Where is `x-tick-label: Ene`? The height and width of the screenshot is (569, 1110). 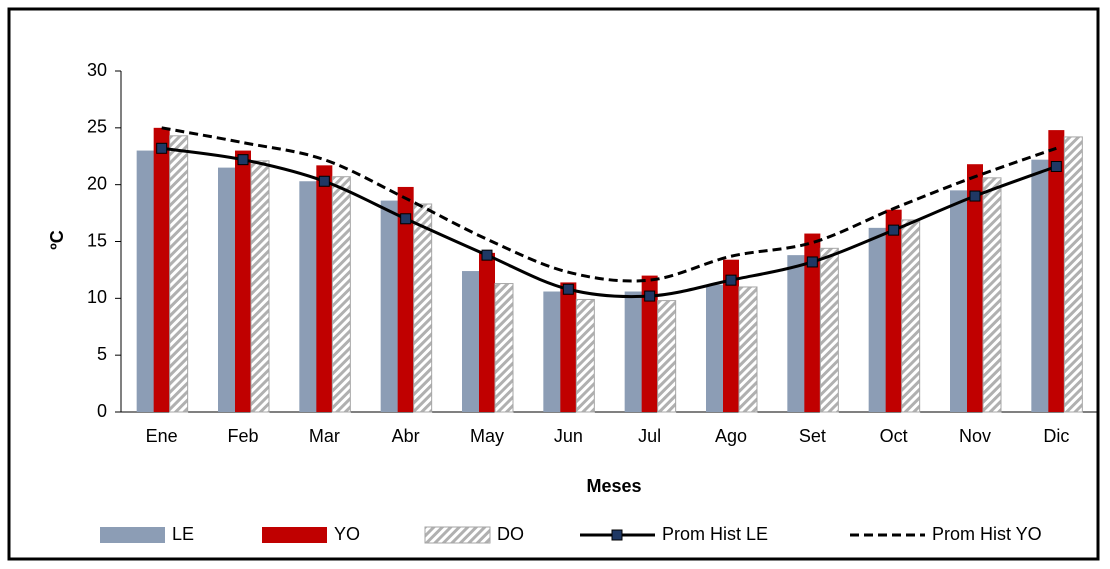
x-tick-label: Ene is located at coordinates (162, 436).